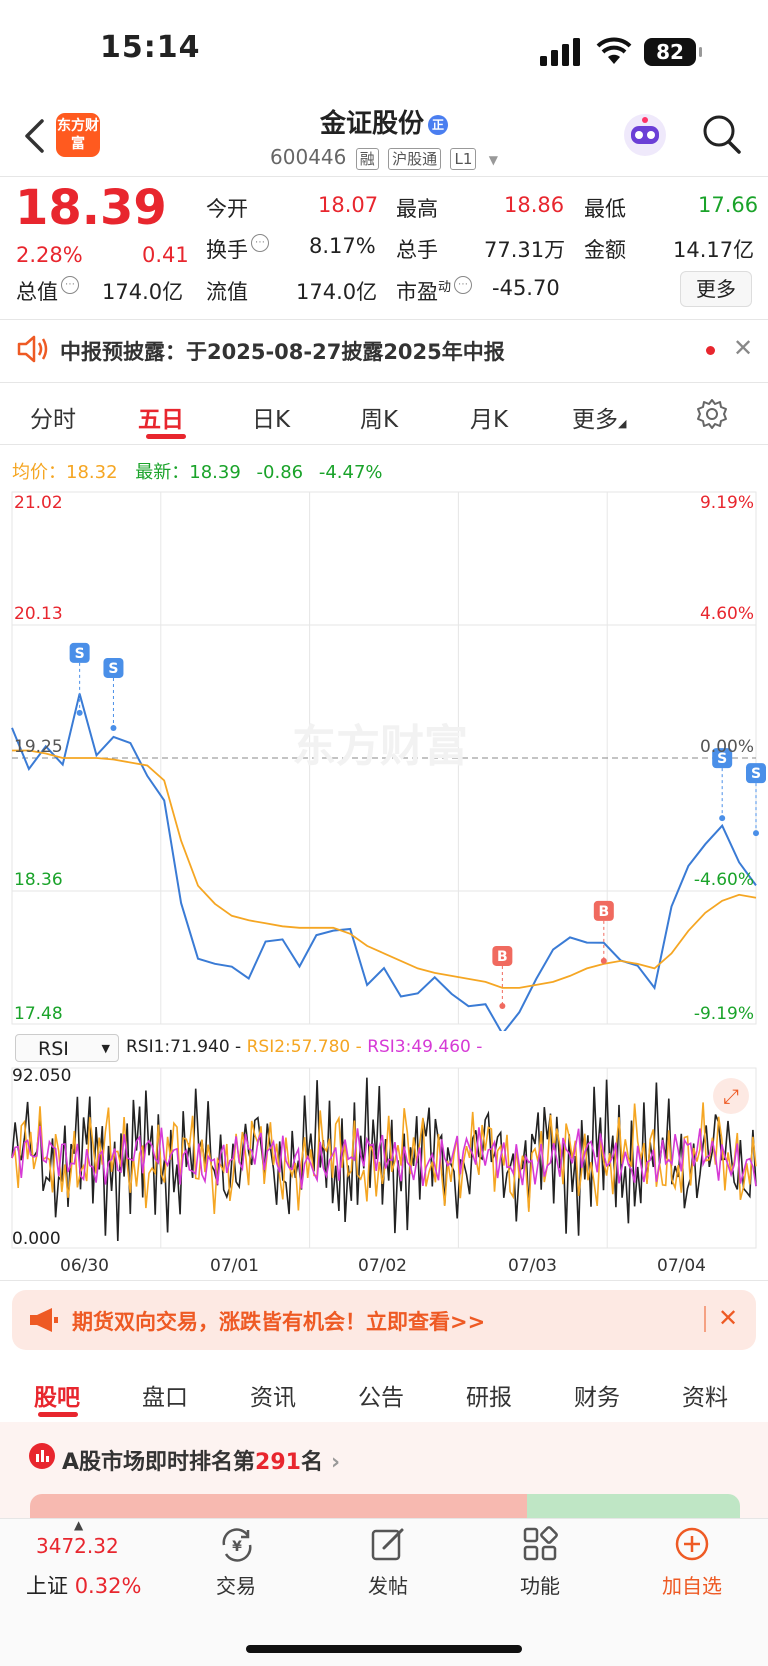  Describe the element at coordinates (724, 1014) in the screenshot. I see `y-axis-label-right: -9.19%` at that location.